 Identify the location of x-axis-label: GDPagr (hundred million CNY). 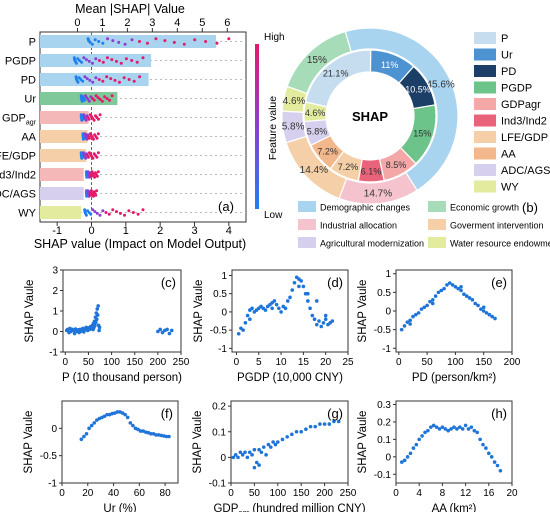
(289, 507).